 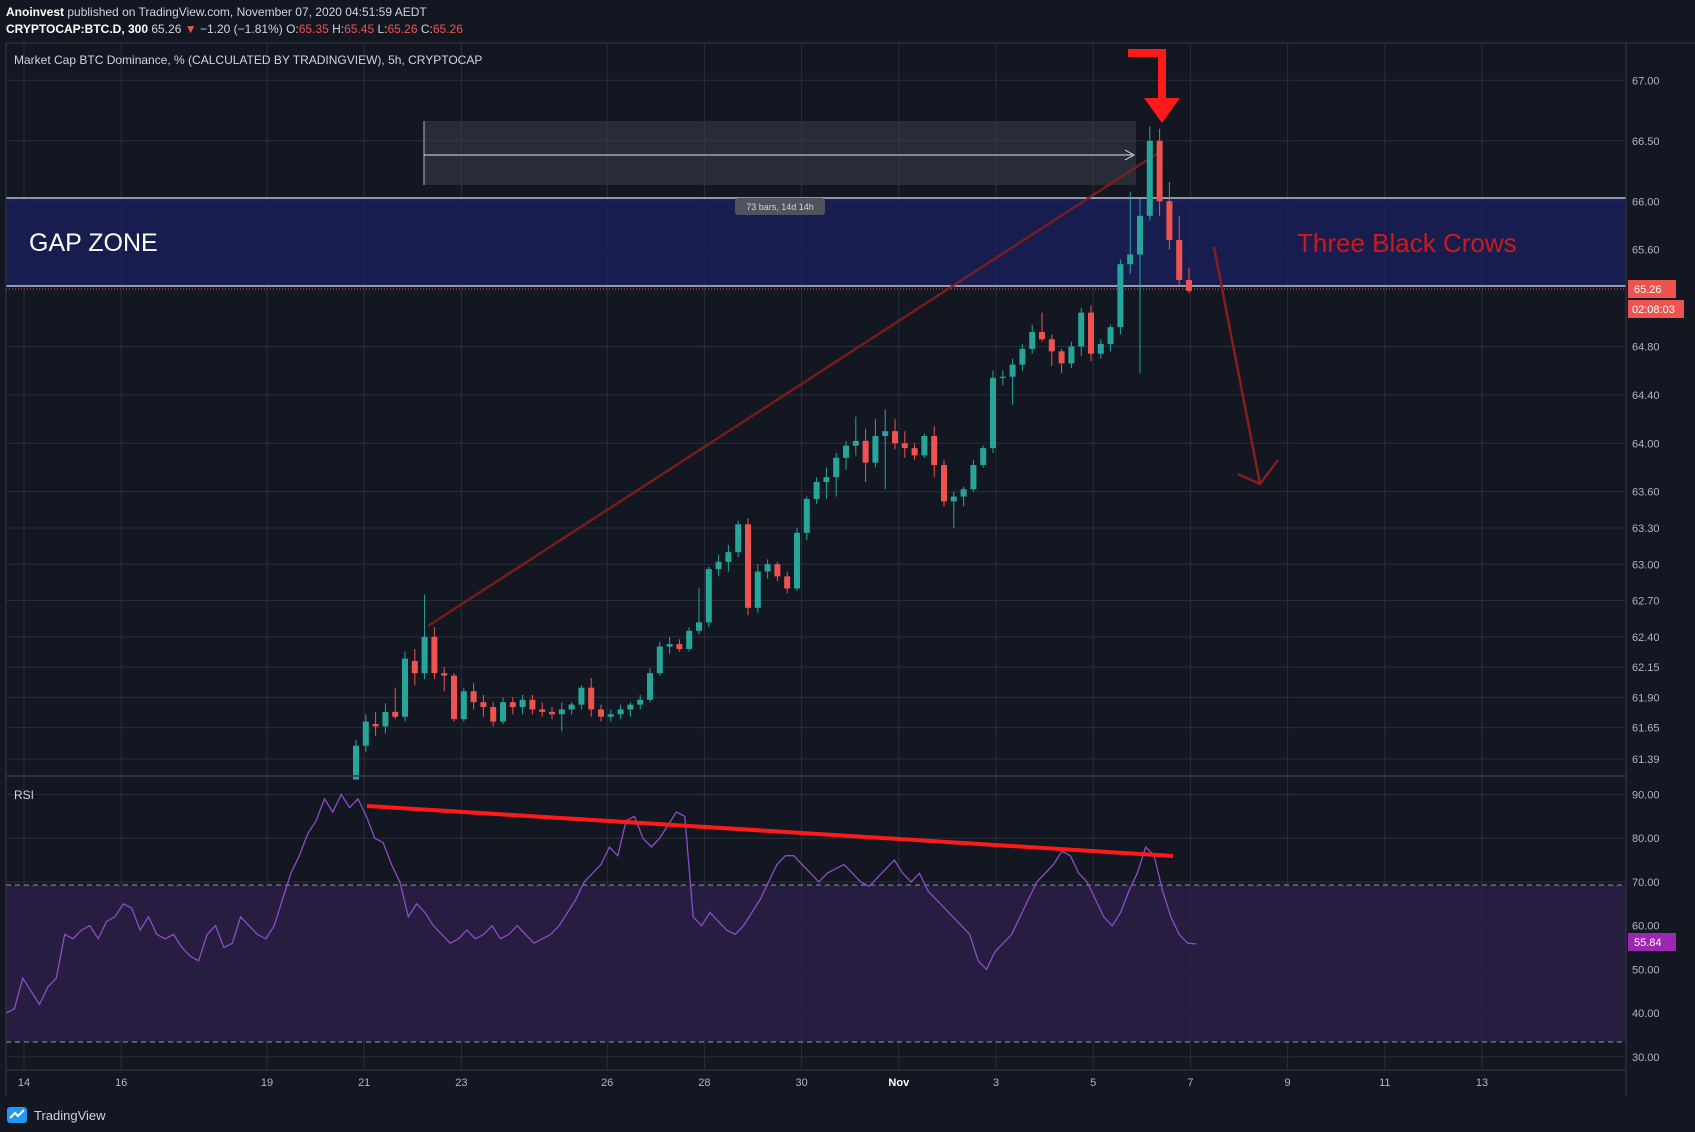 What do you see at coordinates (77, 29) in the screenshot?
I see `symbol-name: CRYPTOCAP:BTC.D, 300` at bounding box center [77, 29].